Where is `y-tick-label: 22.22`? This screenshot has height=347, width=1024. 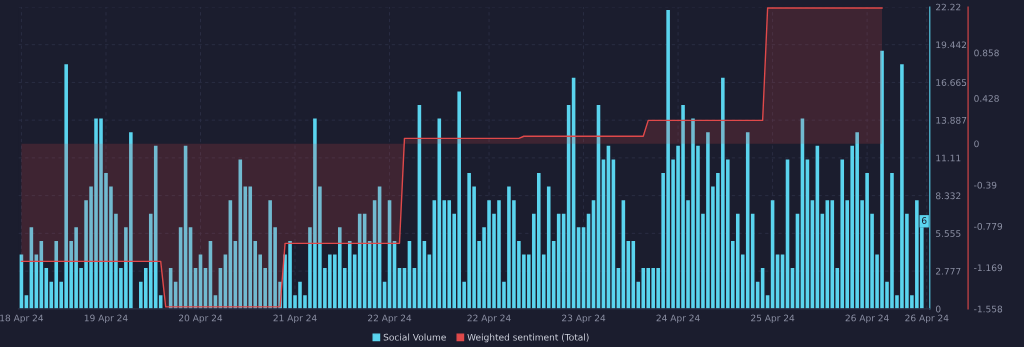 y-tick-label: 22.22 is located at coordinates (948, 7).